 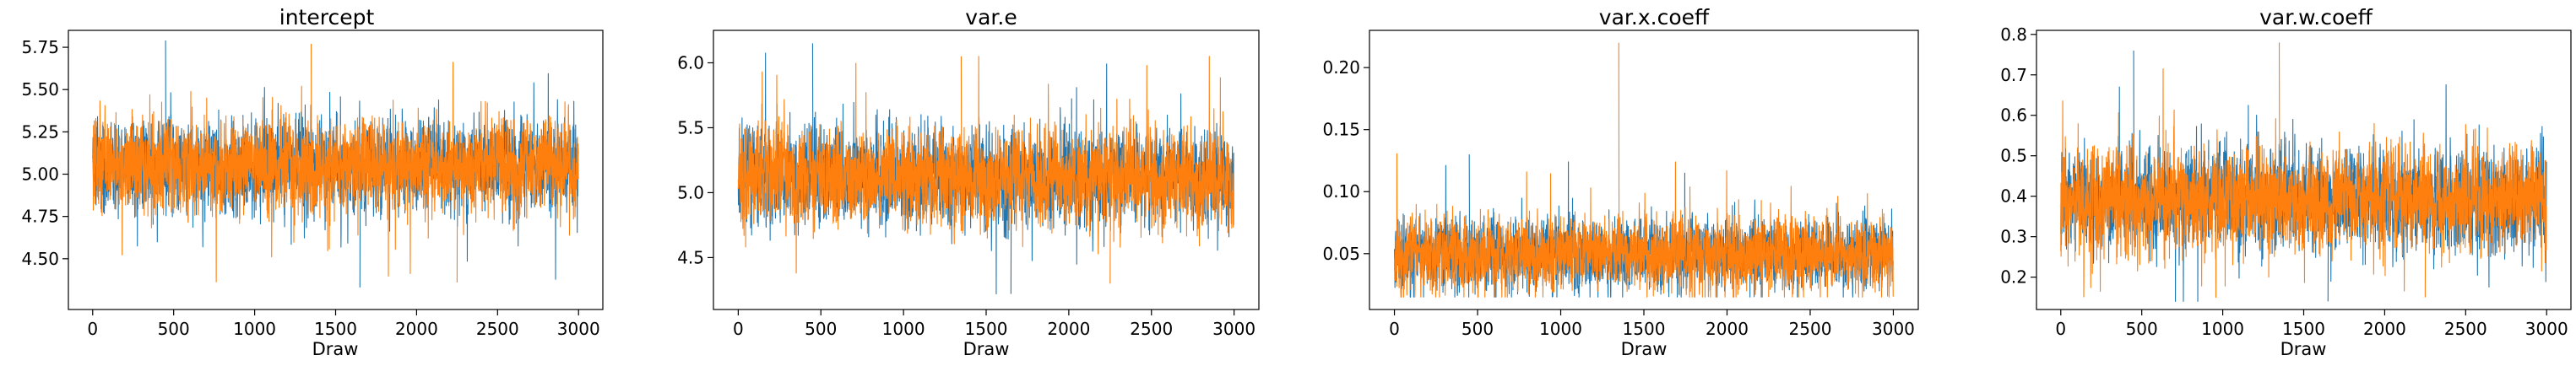 What do you see at coordinates (2013, 237) in the screenshot?
I see `y-tick-label: 0.3` at bounding box center [2013, 237].